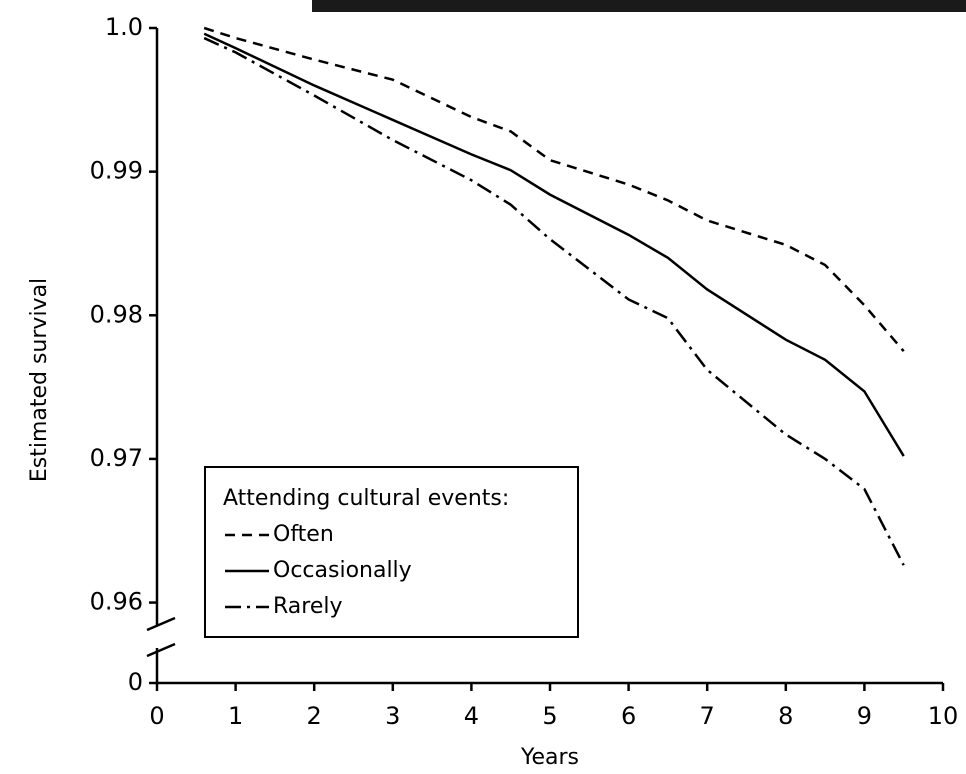  I want to click on x-tick-label: 4, so click(471, 716).